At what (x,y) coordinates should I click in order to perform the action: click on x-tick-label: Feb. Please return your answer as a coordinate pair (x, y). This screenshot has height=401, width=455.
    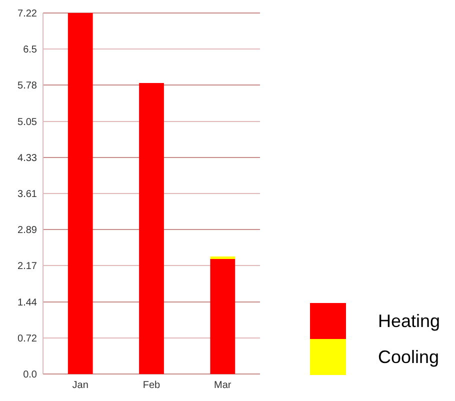
    Looking at the image, I should click on (151, 385).